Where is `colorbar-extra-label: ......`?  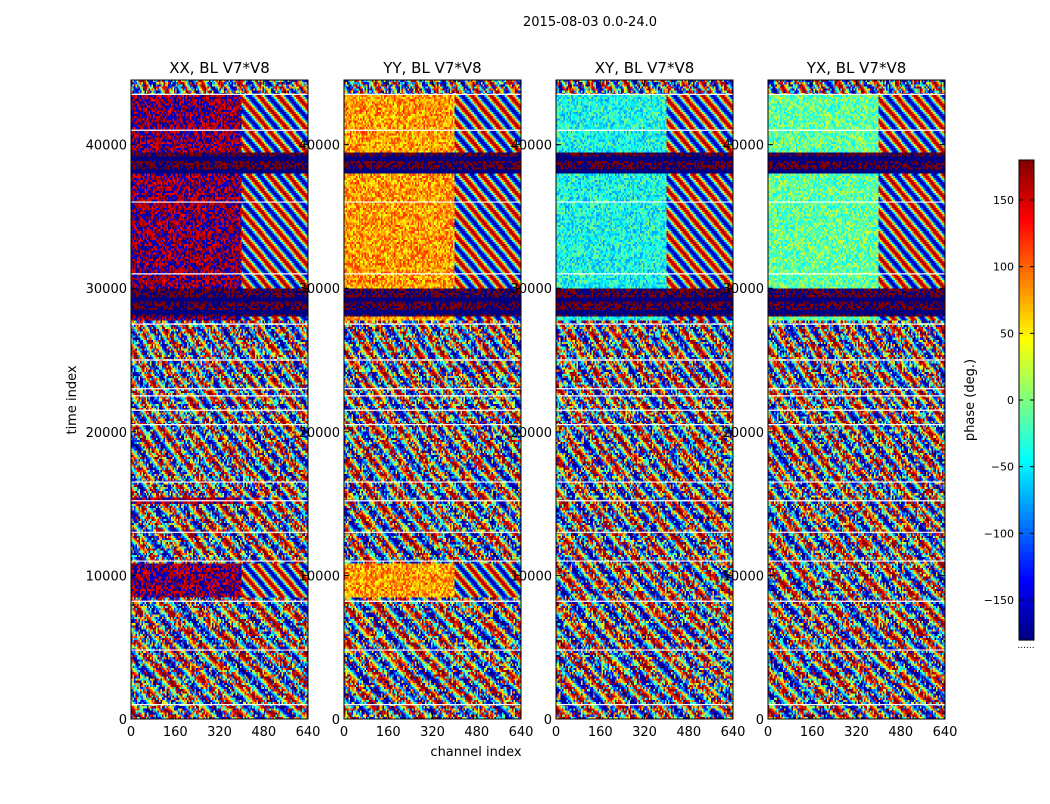
colorbar-extra-label: ...... is located at coordinates (1025, 646).